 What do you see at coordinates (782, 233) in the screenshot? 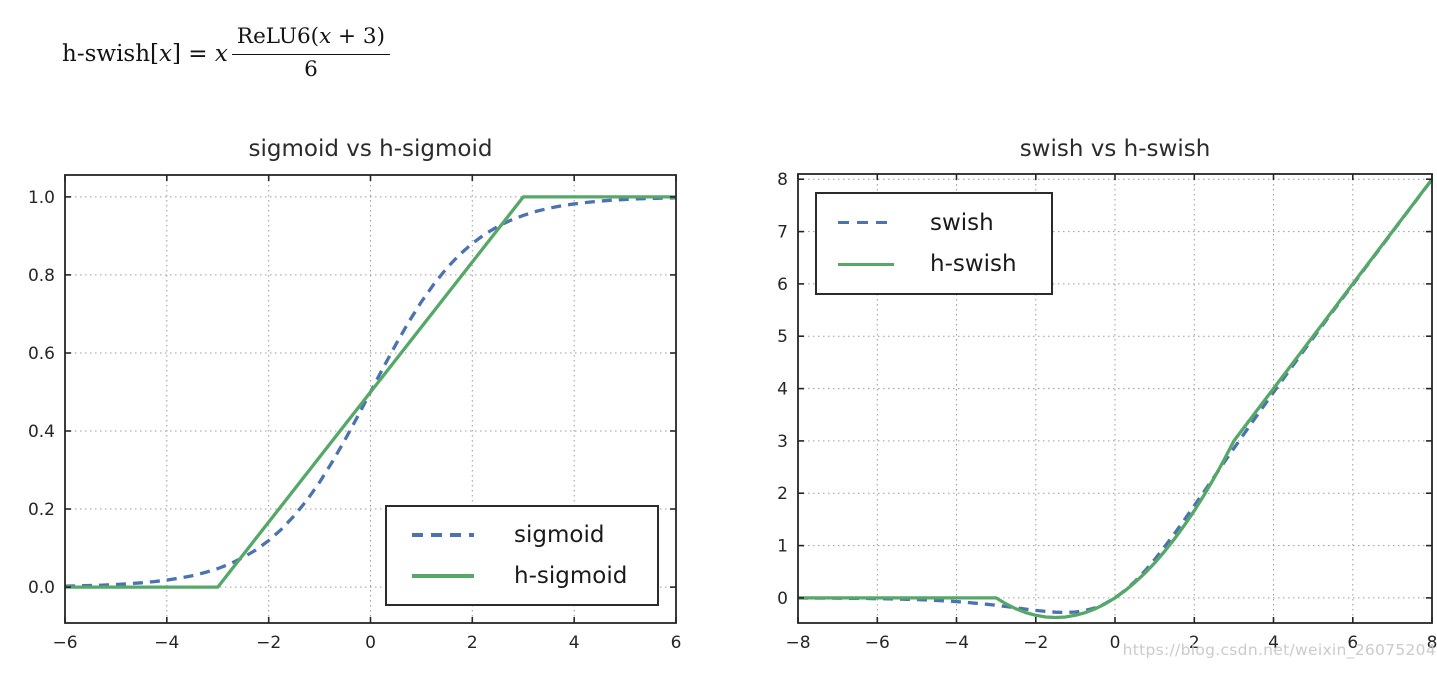
I see `y-tick-label: 7` at bounding box center [782, 233].